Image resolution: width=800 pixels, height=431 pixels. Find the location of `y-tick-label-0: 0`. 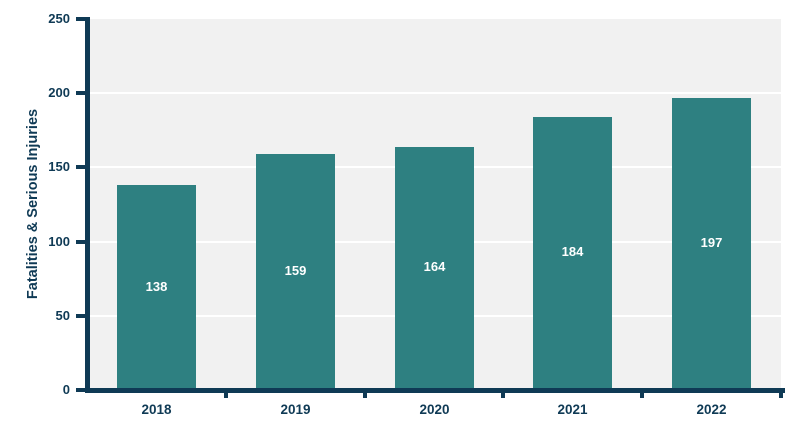

y-tick-label-0: 0 is located at coordinates (66, 389).